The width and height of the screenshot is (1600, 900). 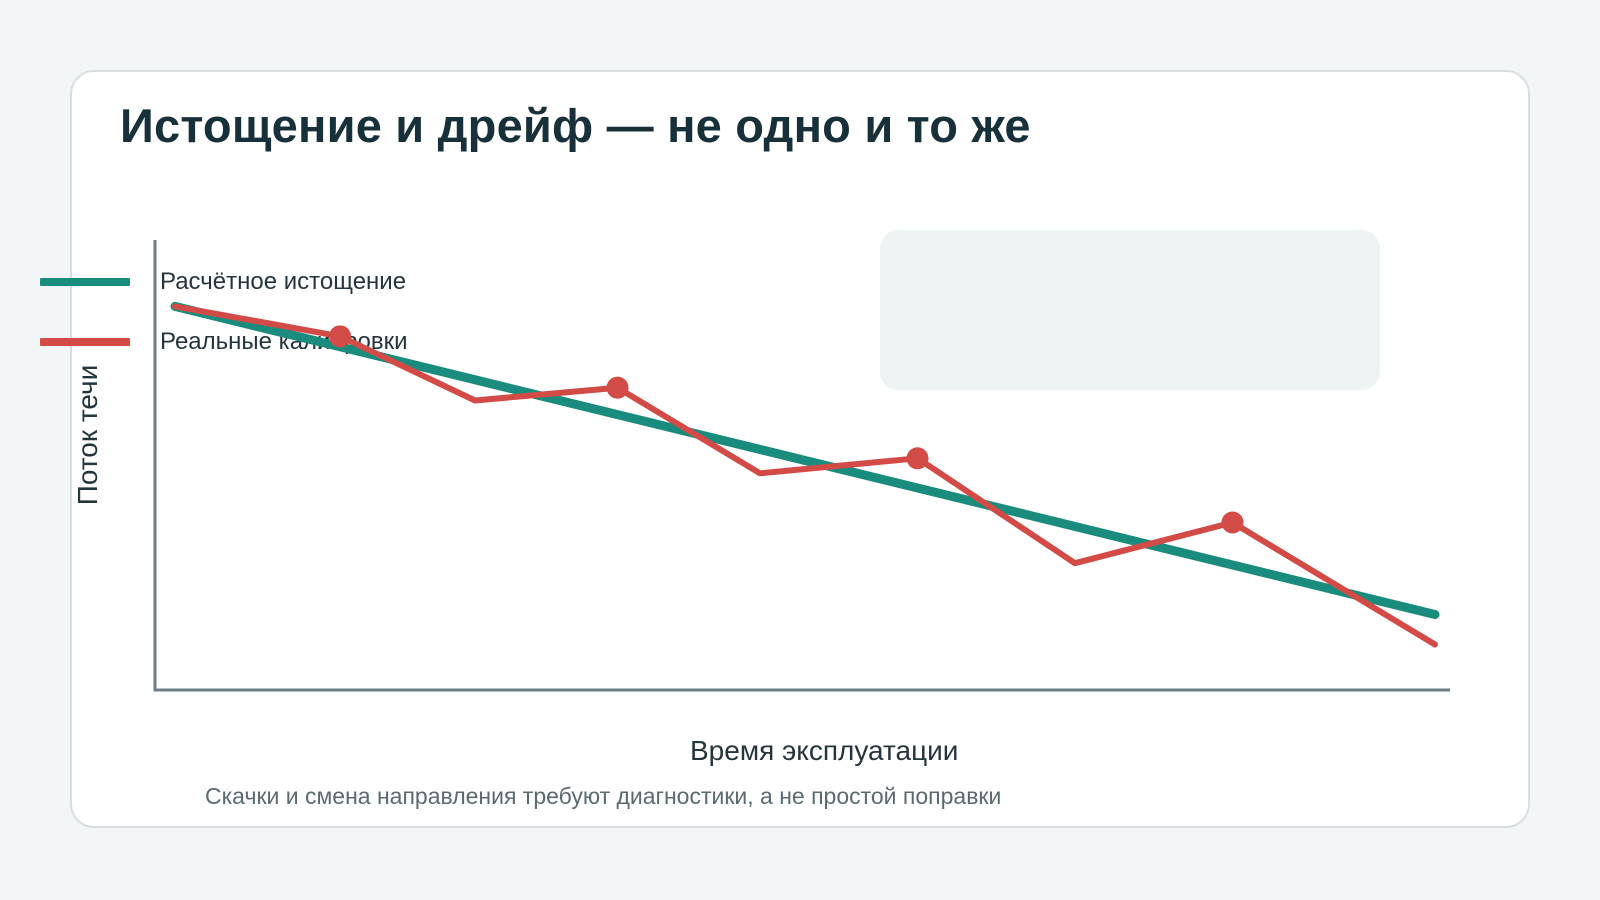 I want to click on legend-item-estimated-depletion: Расчётное истощение, so click(x=223, y=282).